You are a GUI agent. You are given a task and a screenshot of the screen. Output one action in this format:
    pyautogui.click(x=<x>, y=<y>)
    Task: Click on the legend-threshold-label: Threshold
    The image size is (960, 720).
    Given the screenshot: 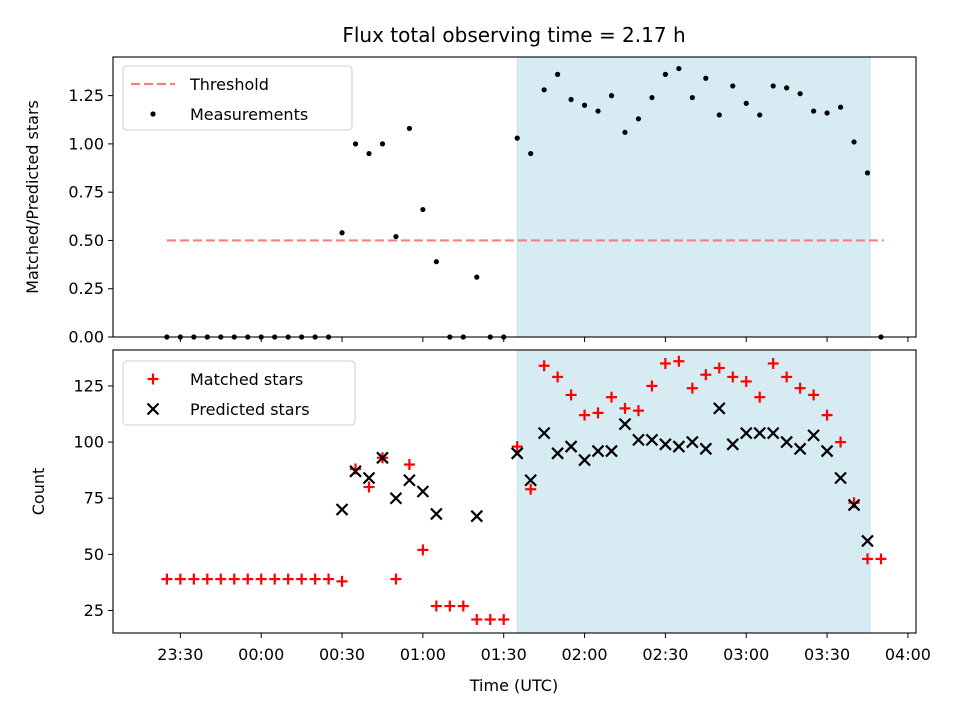 What is the action you would take?
    pyautogui.click(x=229, y=84)
    